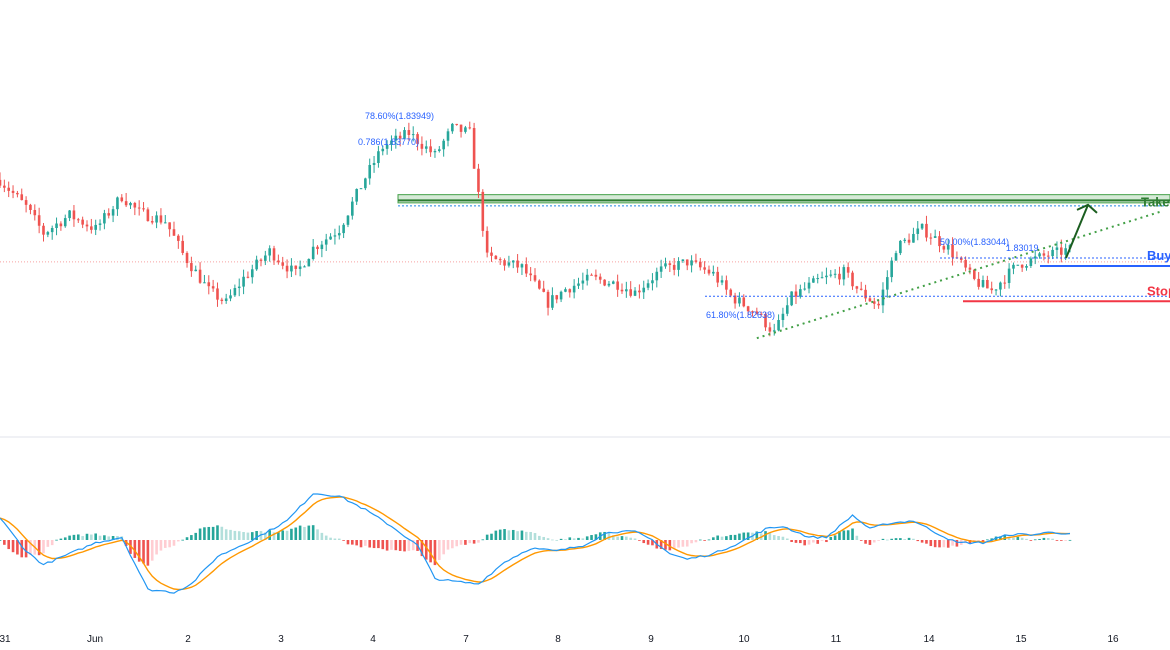 The image size is (1170, 650). Describe the element at coordinates (836, 639) in the screenshot. I see `x-tick-label: 11` at that location.